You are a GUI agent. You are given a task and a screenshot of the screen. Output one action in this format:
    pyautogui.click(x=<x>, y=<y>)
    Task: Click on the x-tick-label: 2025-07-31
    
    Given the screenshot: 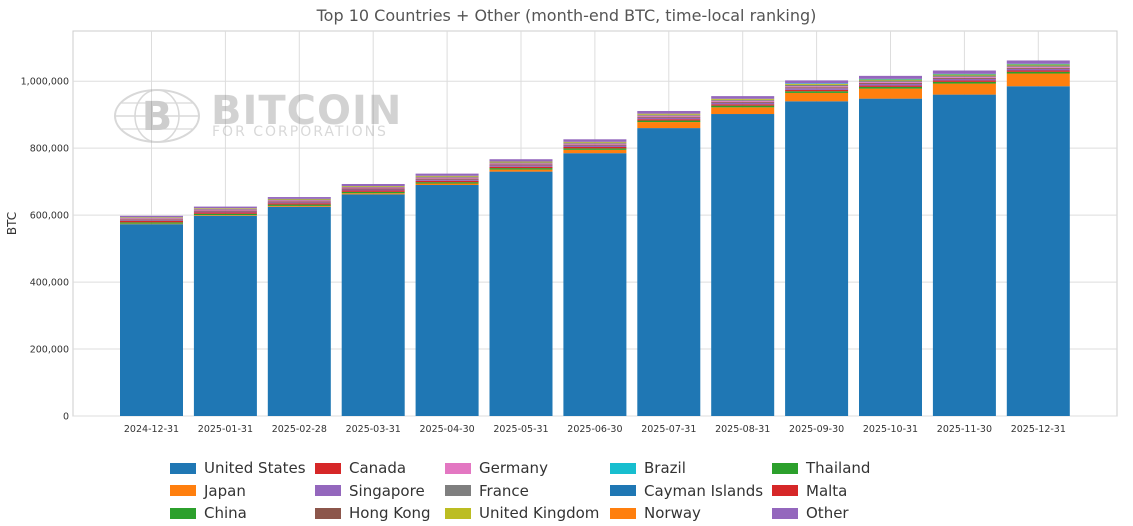 What is the action you would take?
    pyautogui.click(x=668, y=429)
    